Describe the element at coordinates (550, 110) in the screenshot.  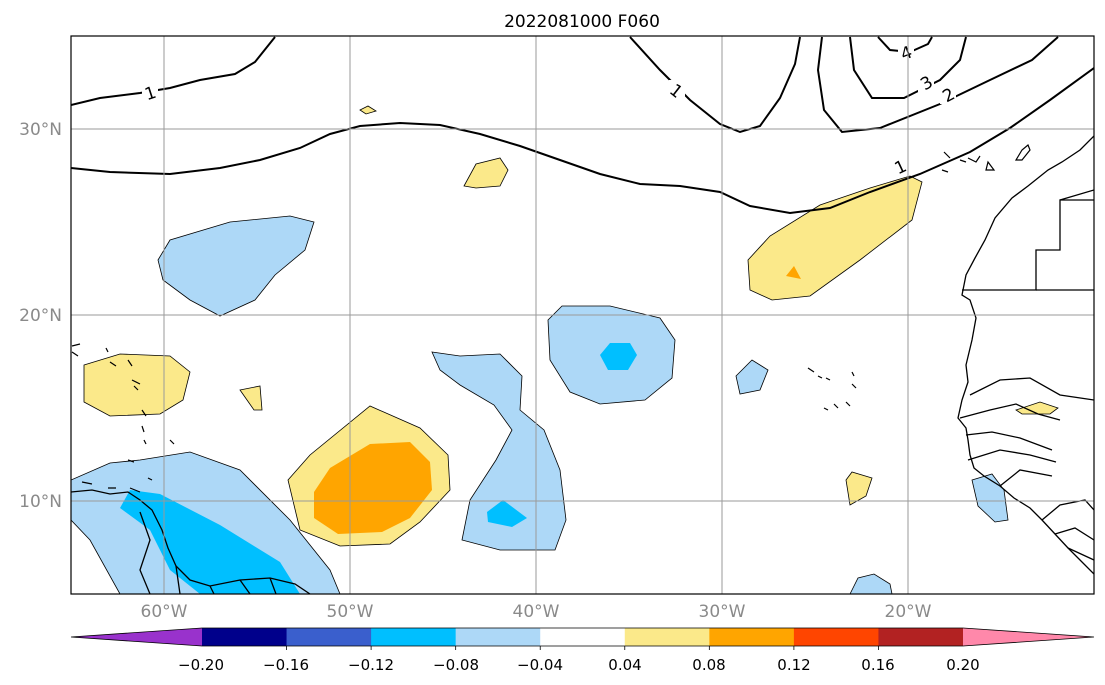
I see `contour-labels: 1 1 1 2 3 4` at that location.